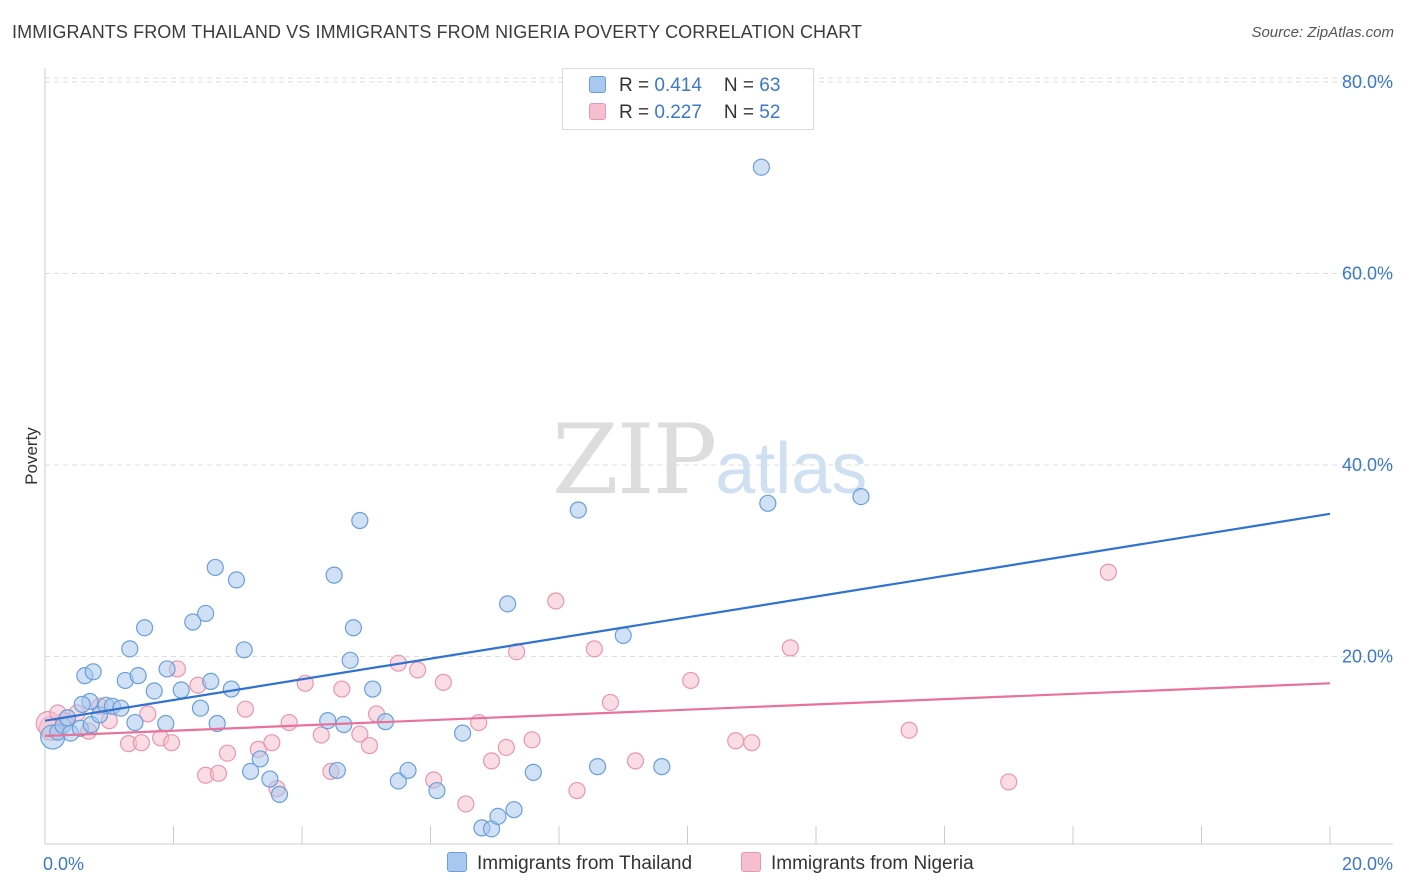 This screenshot has width=1406, height=892. Describe the element at coordinates (751, 862) in the screenshot. I see `legend-nigeria-swatch` at that location.